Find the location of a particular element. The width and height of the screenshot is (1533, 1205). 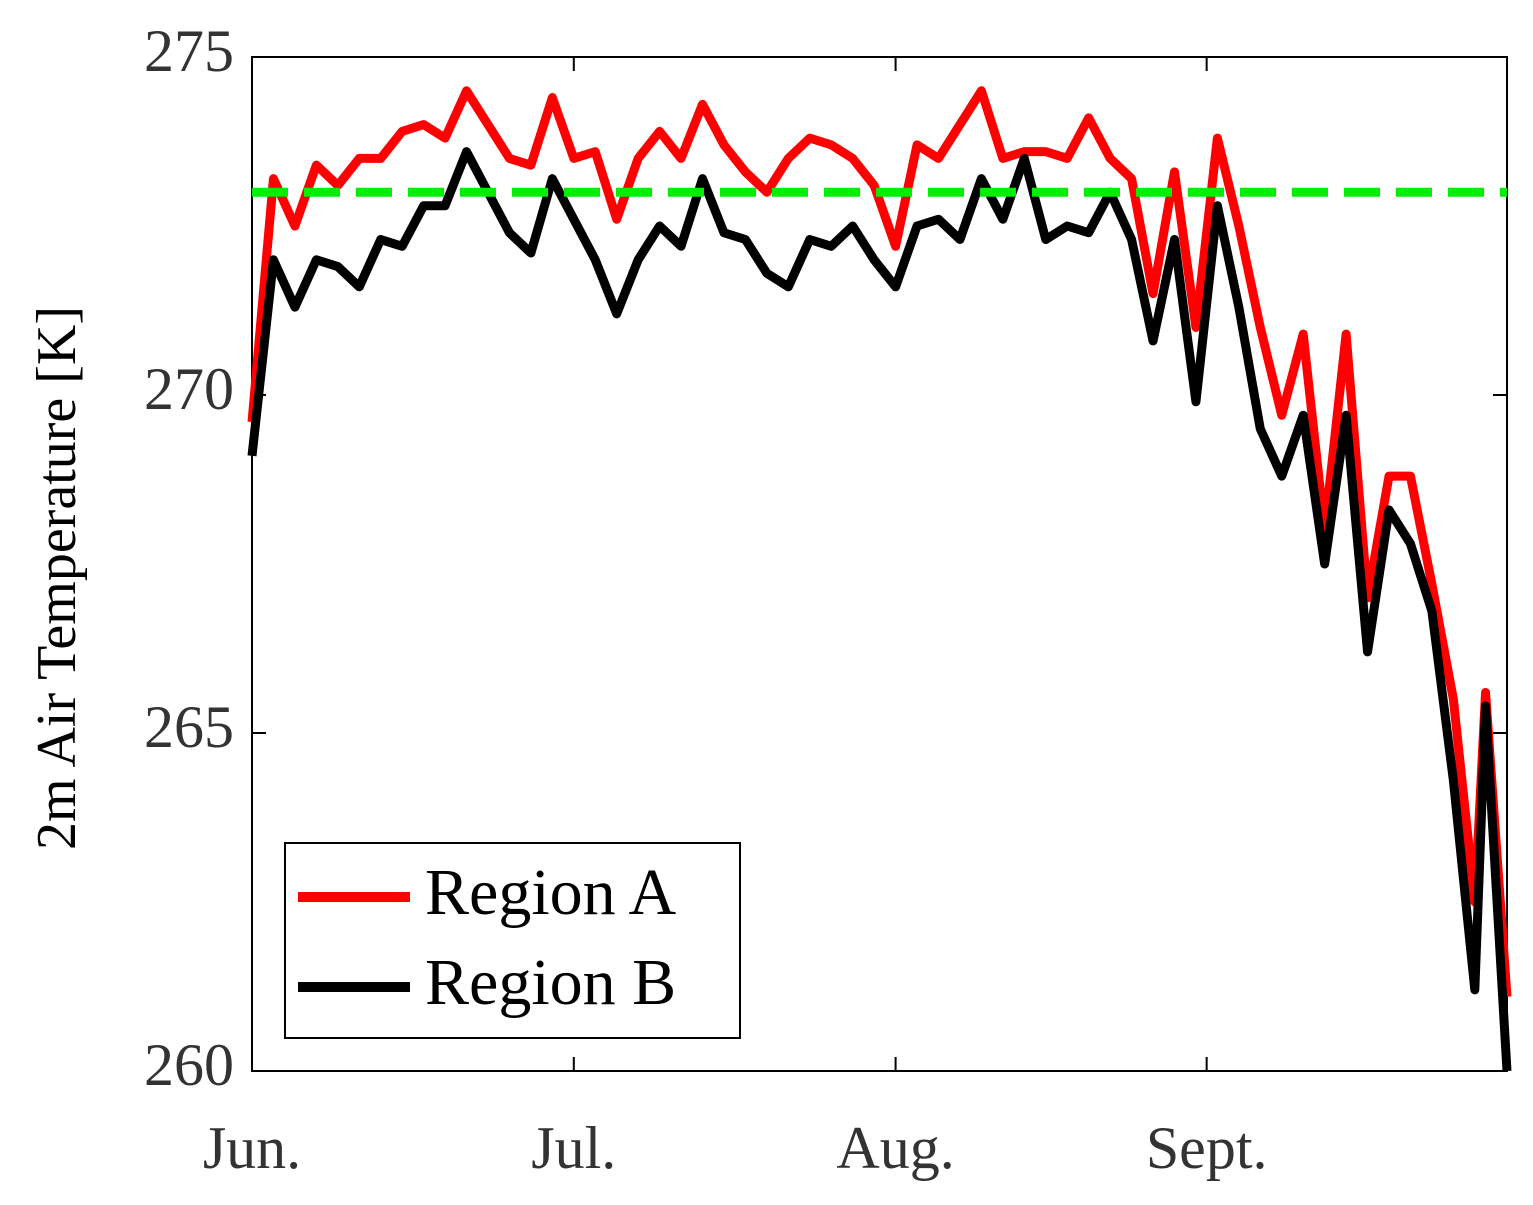

y-tick-label: 260 is located at coordinates (189, 1065).